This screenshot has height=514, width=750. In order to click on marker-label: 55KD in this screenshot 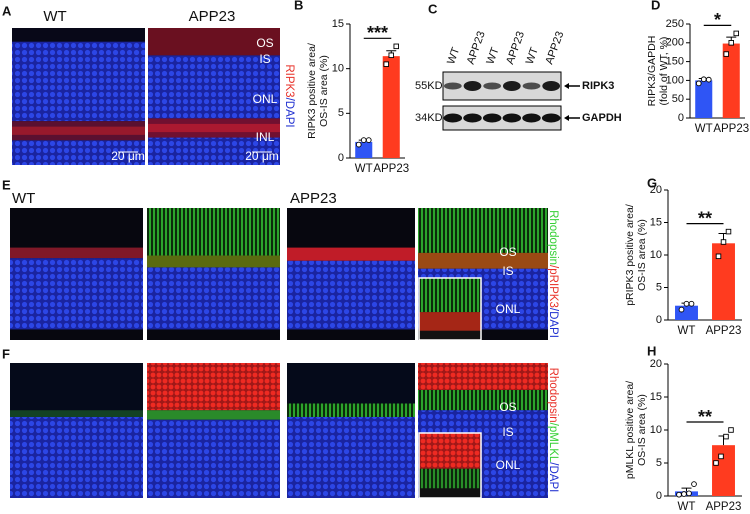, I will do `click(429, 86)`.